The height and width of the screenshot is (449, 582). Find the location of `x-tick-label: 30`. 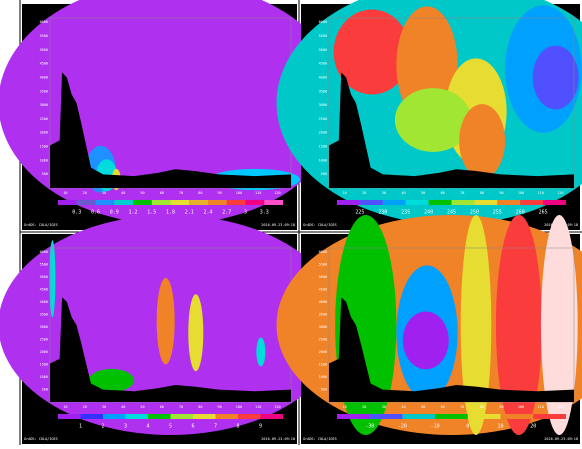

x-tick-label: 30 is located at coordinates (384, 407).